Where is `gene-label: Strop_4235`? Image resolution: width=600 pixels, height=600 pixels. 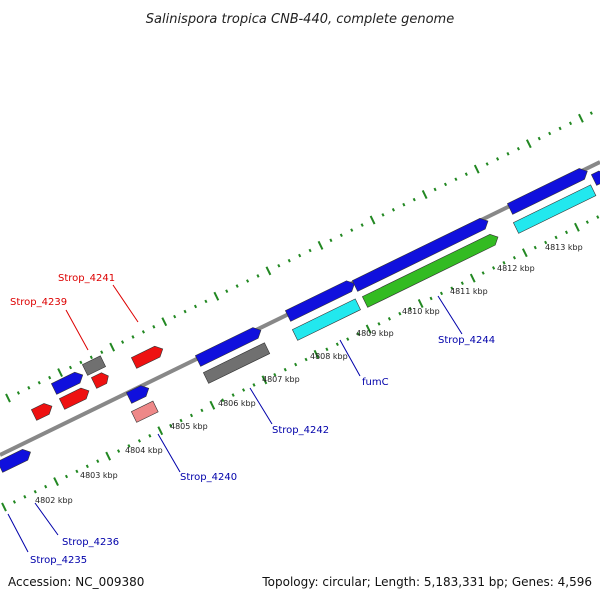 gene-label: Strop_4235 is located at coordinates (58, 560).